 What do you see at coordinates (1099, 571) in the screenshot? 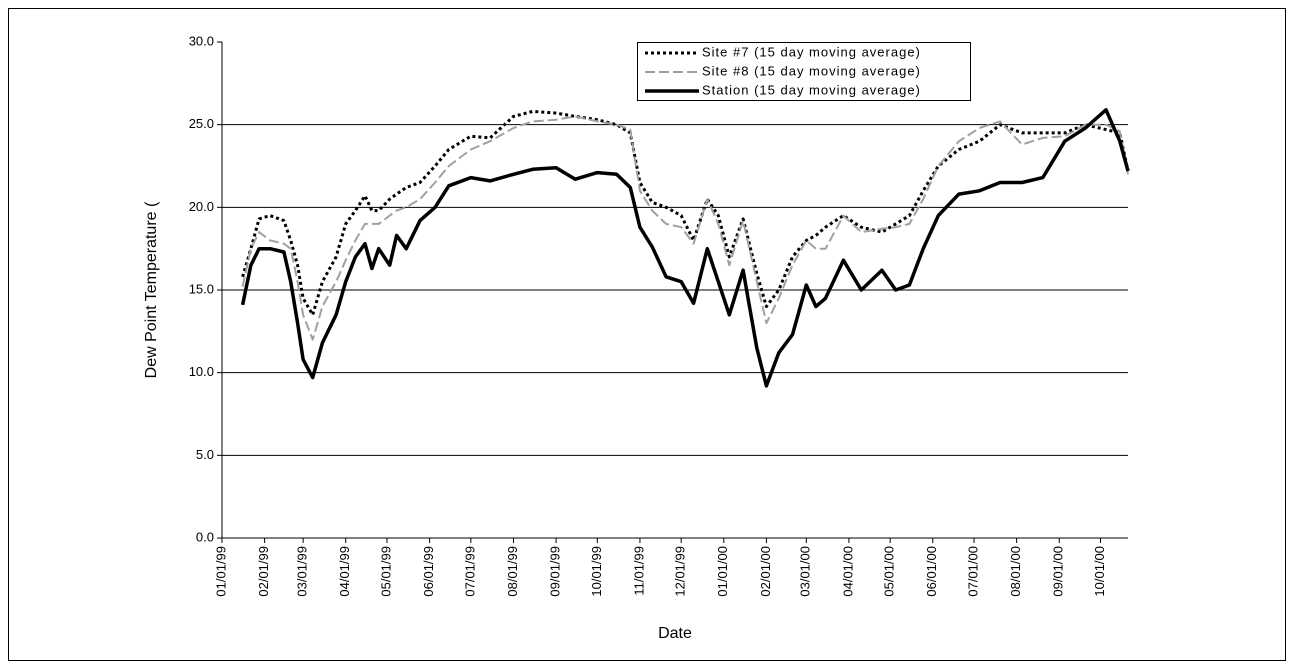
I see `x-tick-label: 10/01/00` at bounding box center [1099, 571].